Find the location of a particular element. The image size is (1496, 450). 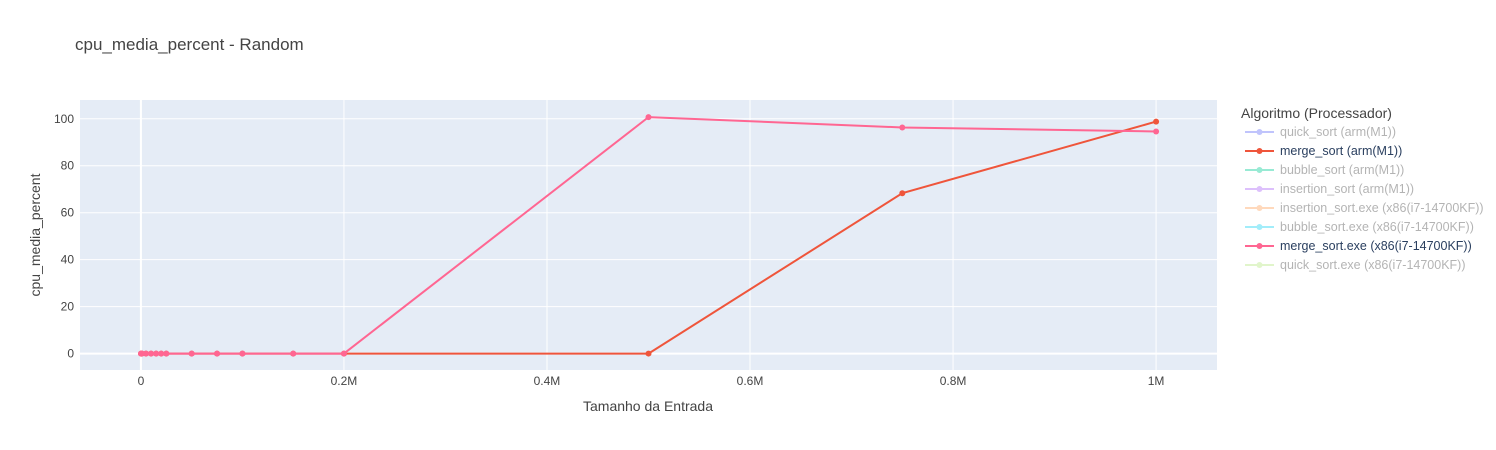

x-tick-label: 0.4M is located at coordinates (547, 381).